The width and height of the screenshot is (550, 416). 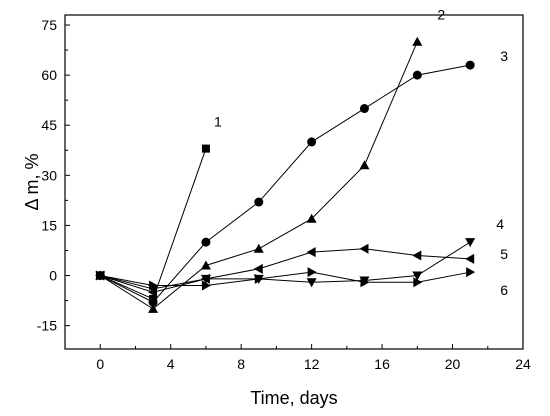 I want to click on y-axis: -15 0 15 30 45 60 75, so click(x=53, y=175).